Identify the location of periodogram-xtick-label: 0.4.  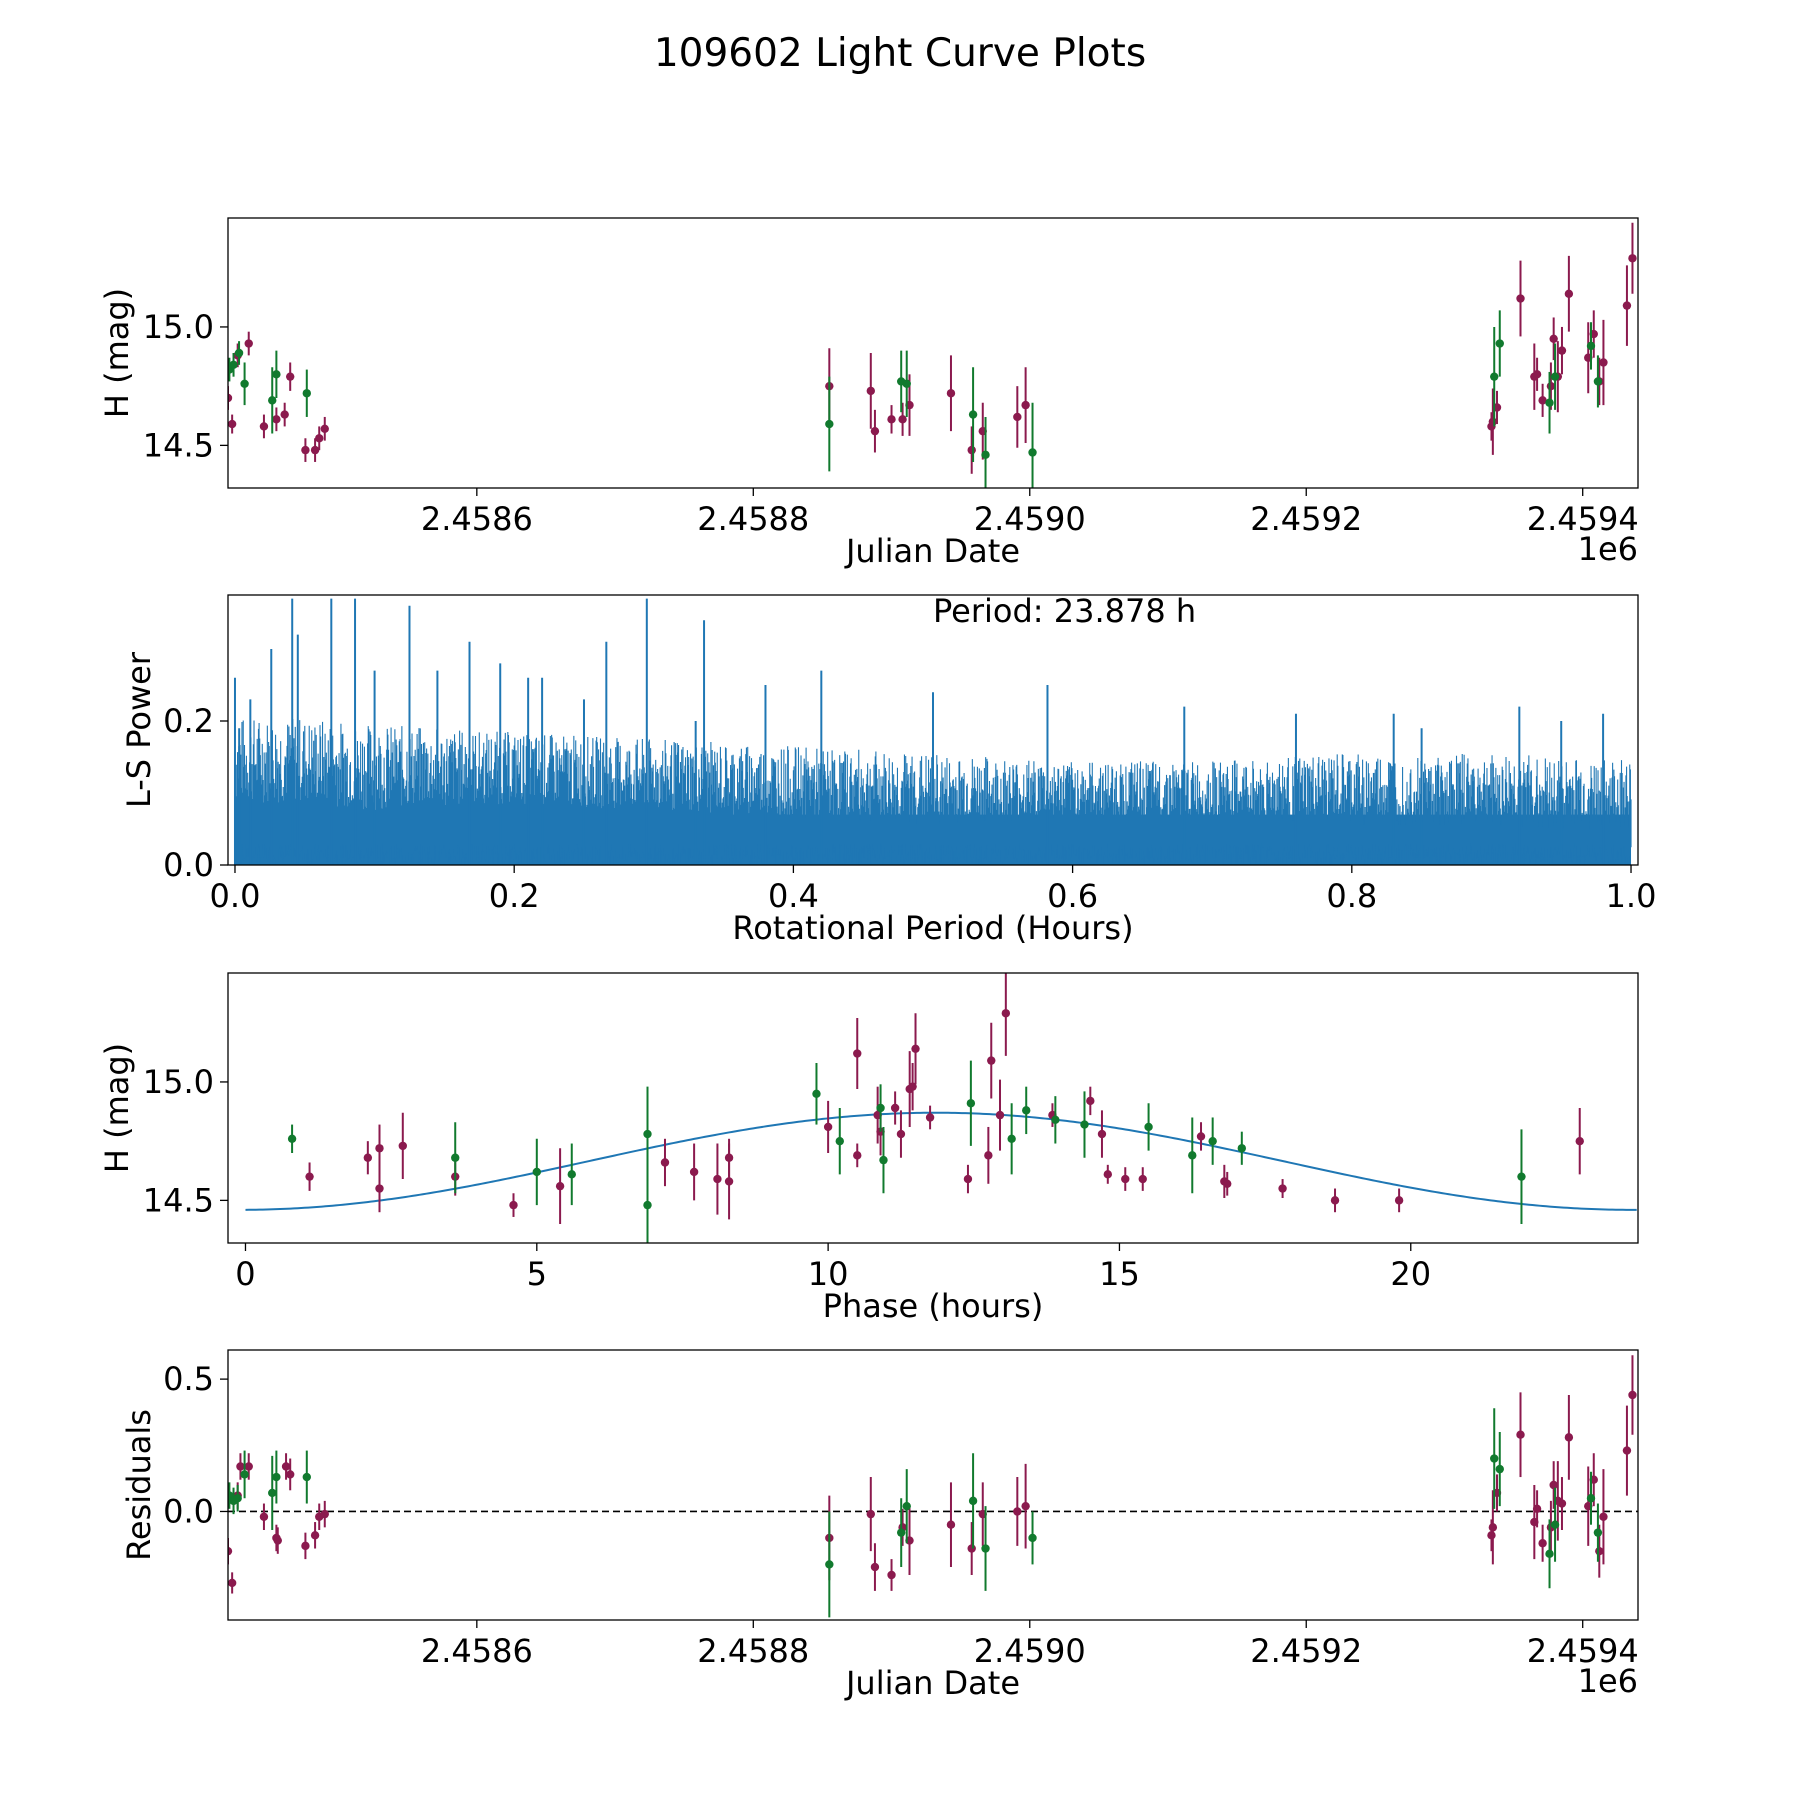
(793, 896).